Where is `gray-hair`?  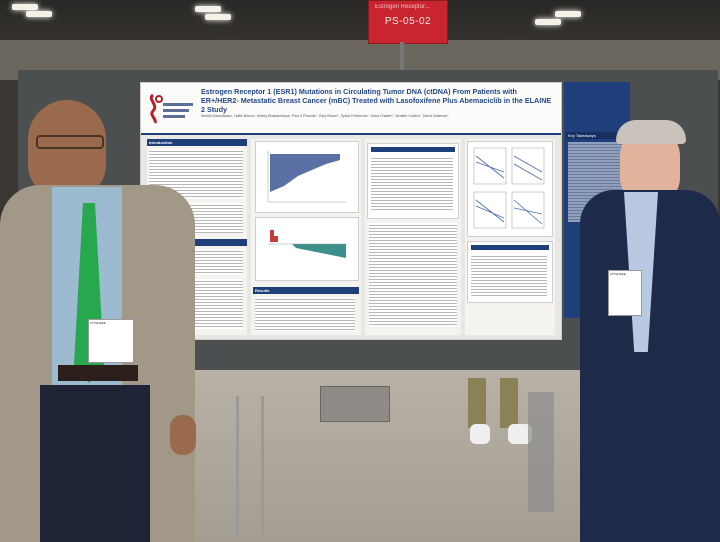
gray-hair is located at coordinates (651, 132).